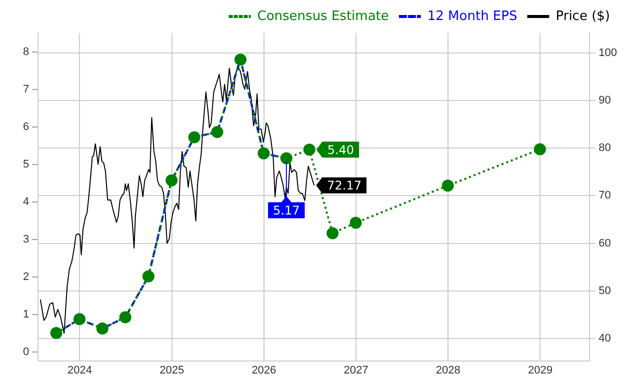 The width and height of the screenshot is (640, 380). I want to click on y2-tick-label: 70, so click(604, 196).